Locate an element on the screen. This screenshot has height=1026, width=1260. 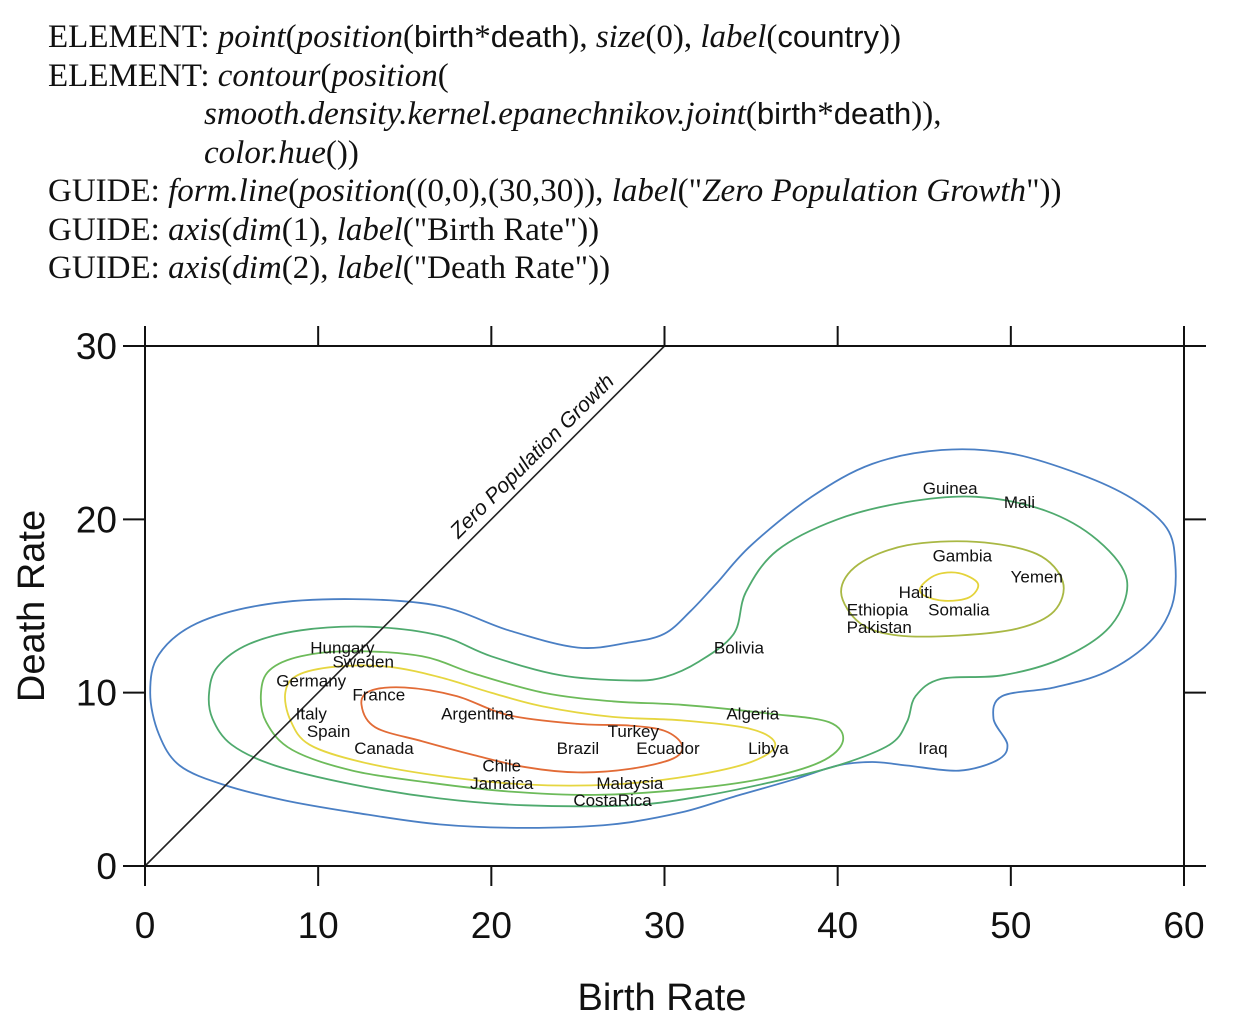
spec-text: (1), is located at coordinates (309, 229).